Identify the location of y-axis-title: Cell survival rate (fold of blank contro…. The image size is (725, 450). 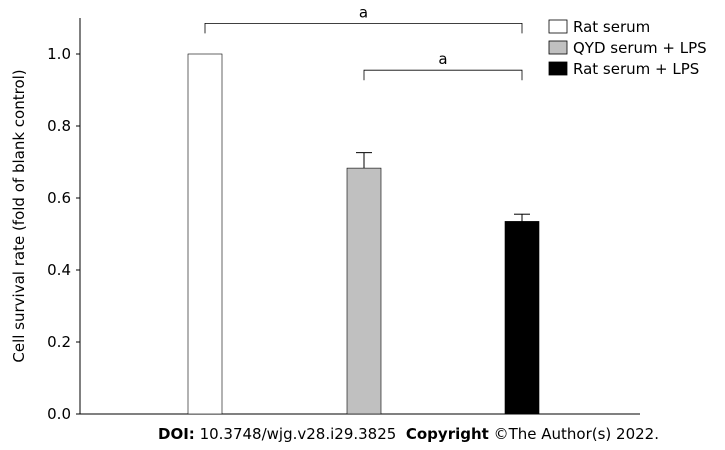
(19, 215).